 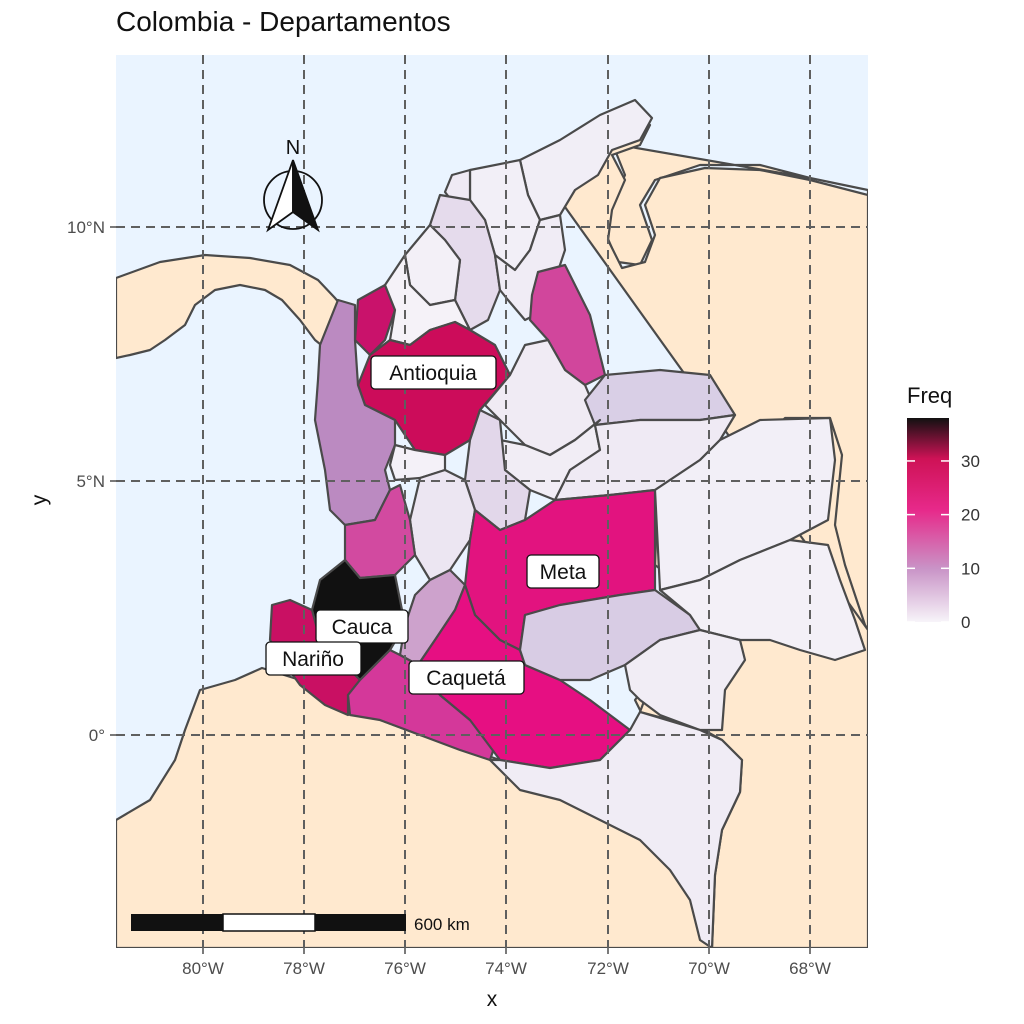 I want to click on y-tick-label: 0°, so click(x=97, y=735).